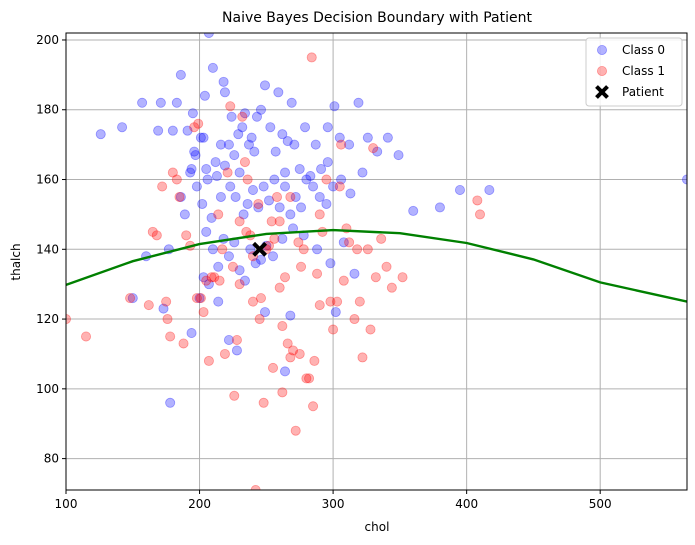  Describe the element at coordinates (47, 249) in the screenshot. I see `y-tick-label: 140` at that location.